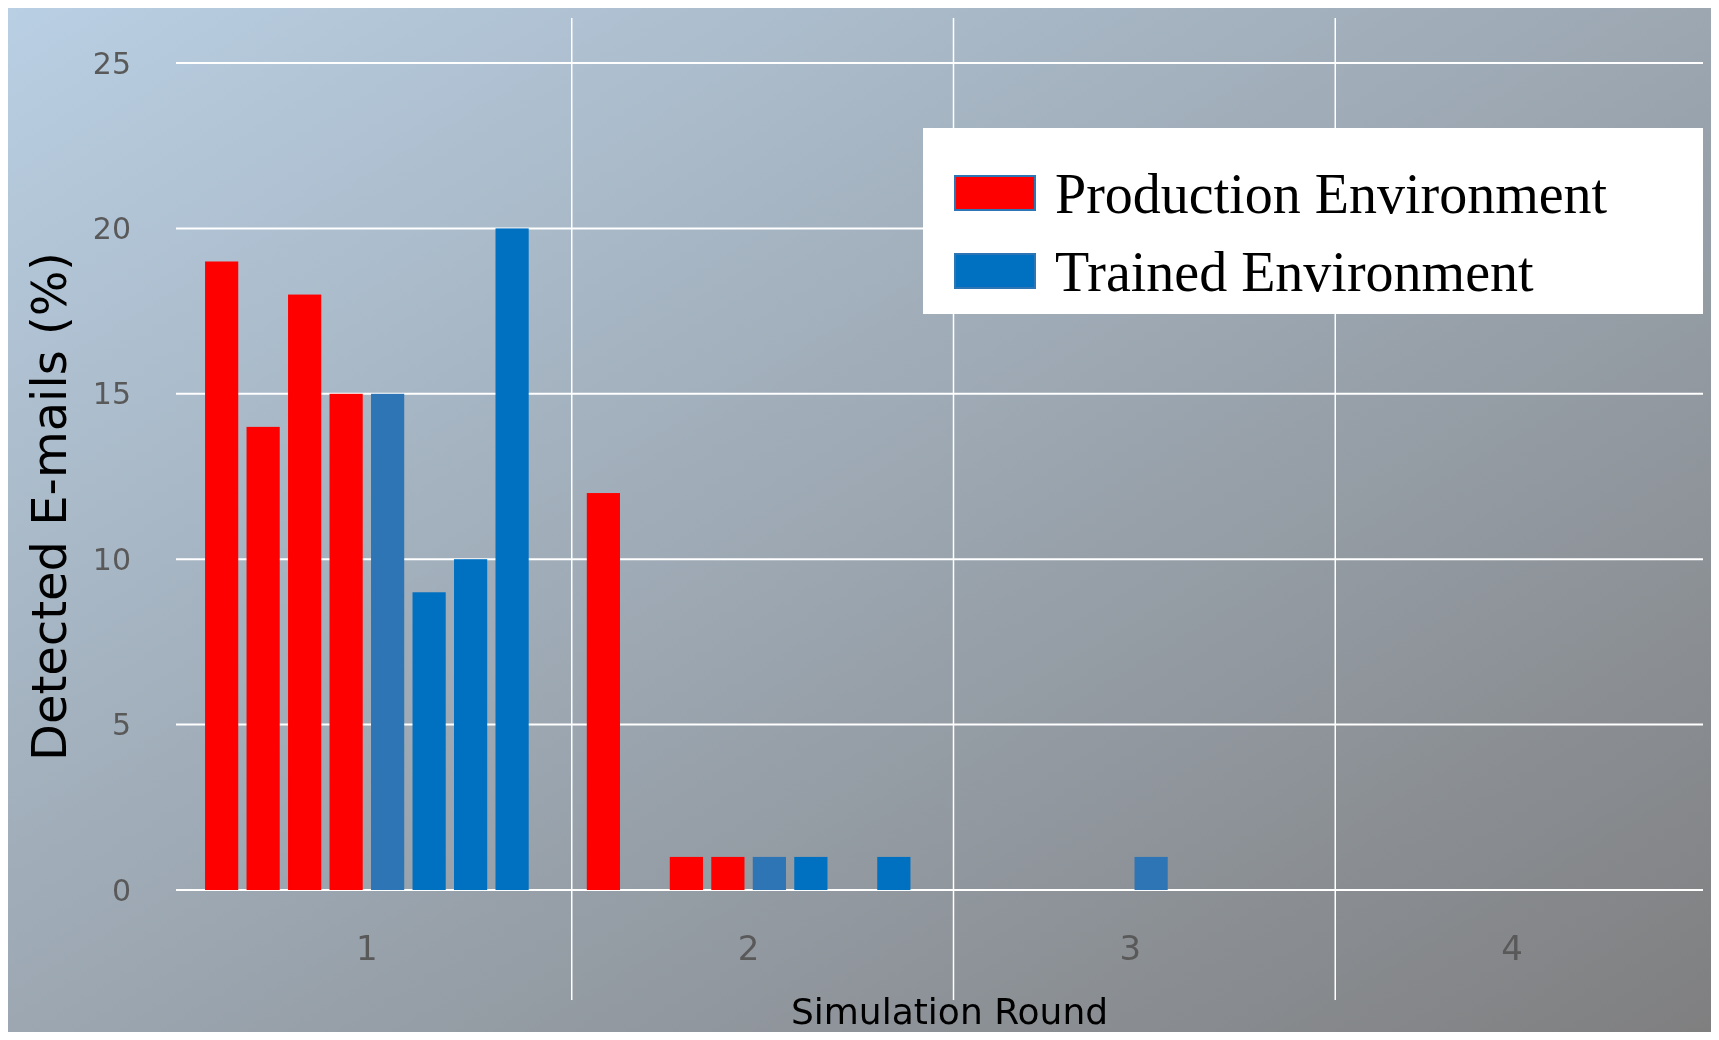 The image size is (1719, 1040). I want to click on x-tick-label: 2, so click(748, 948).